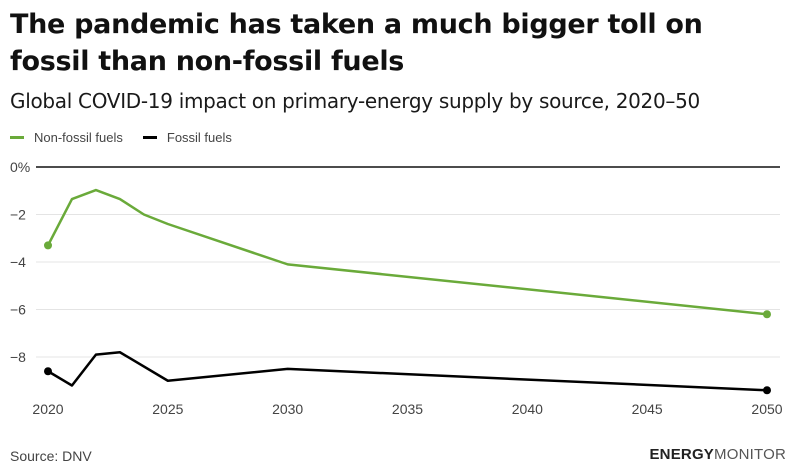  Describe the element at coordinates (51, 456) in the screenshot. I see `source-note: Source: DNV` at that location.